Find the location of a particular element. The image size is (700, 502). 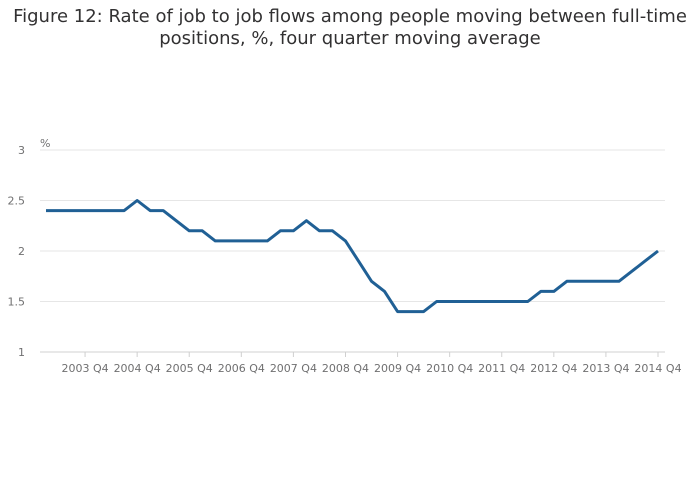

y-axis-unit-label: % is located at coordinates (45, 143).